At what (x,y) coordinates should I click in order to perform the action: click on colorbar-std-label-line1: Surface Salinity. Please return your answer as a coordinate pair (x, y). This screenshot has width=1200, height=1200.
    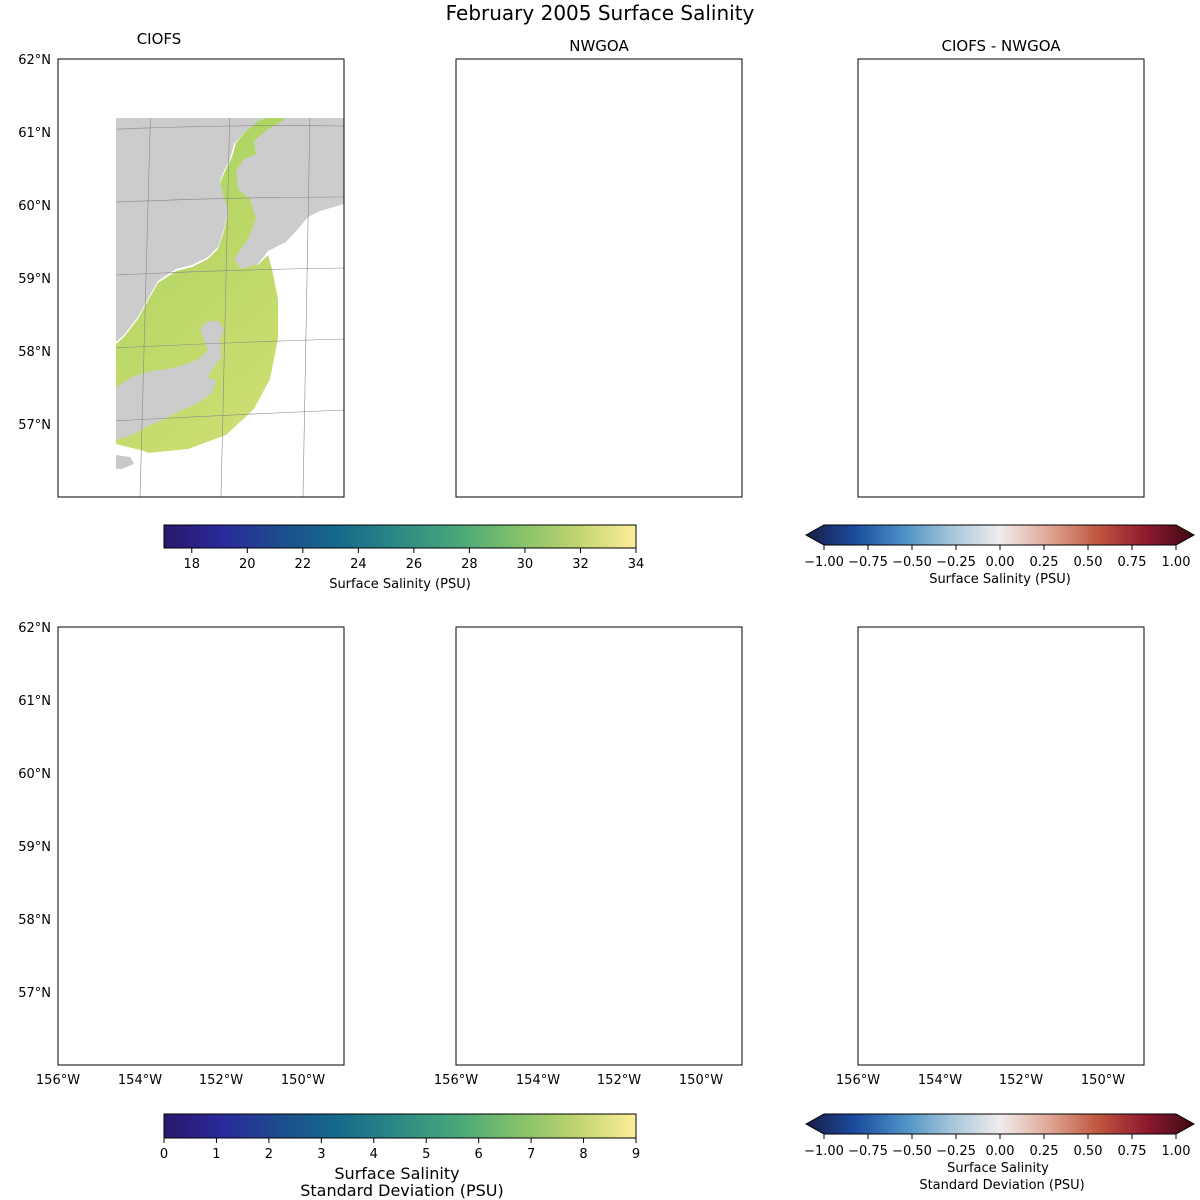
    Looking at the image, I should click on (396, 1173).